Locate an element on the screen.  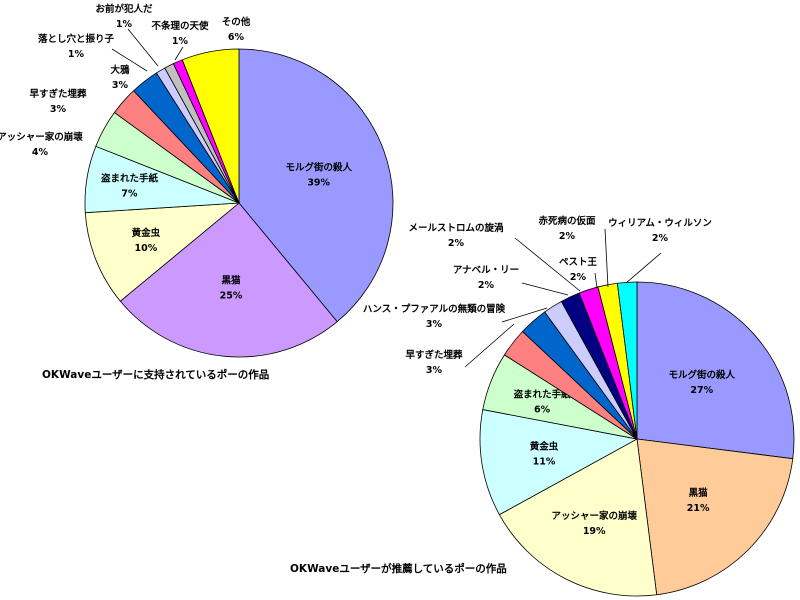
slice-label: 不条理の天使 is located at coordinates (180, 26).